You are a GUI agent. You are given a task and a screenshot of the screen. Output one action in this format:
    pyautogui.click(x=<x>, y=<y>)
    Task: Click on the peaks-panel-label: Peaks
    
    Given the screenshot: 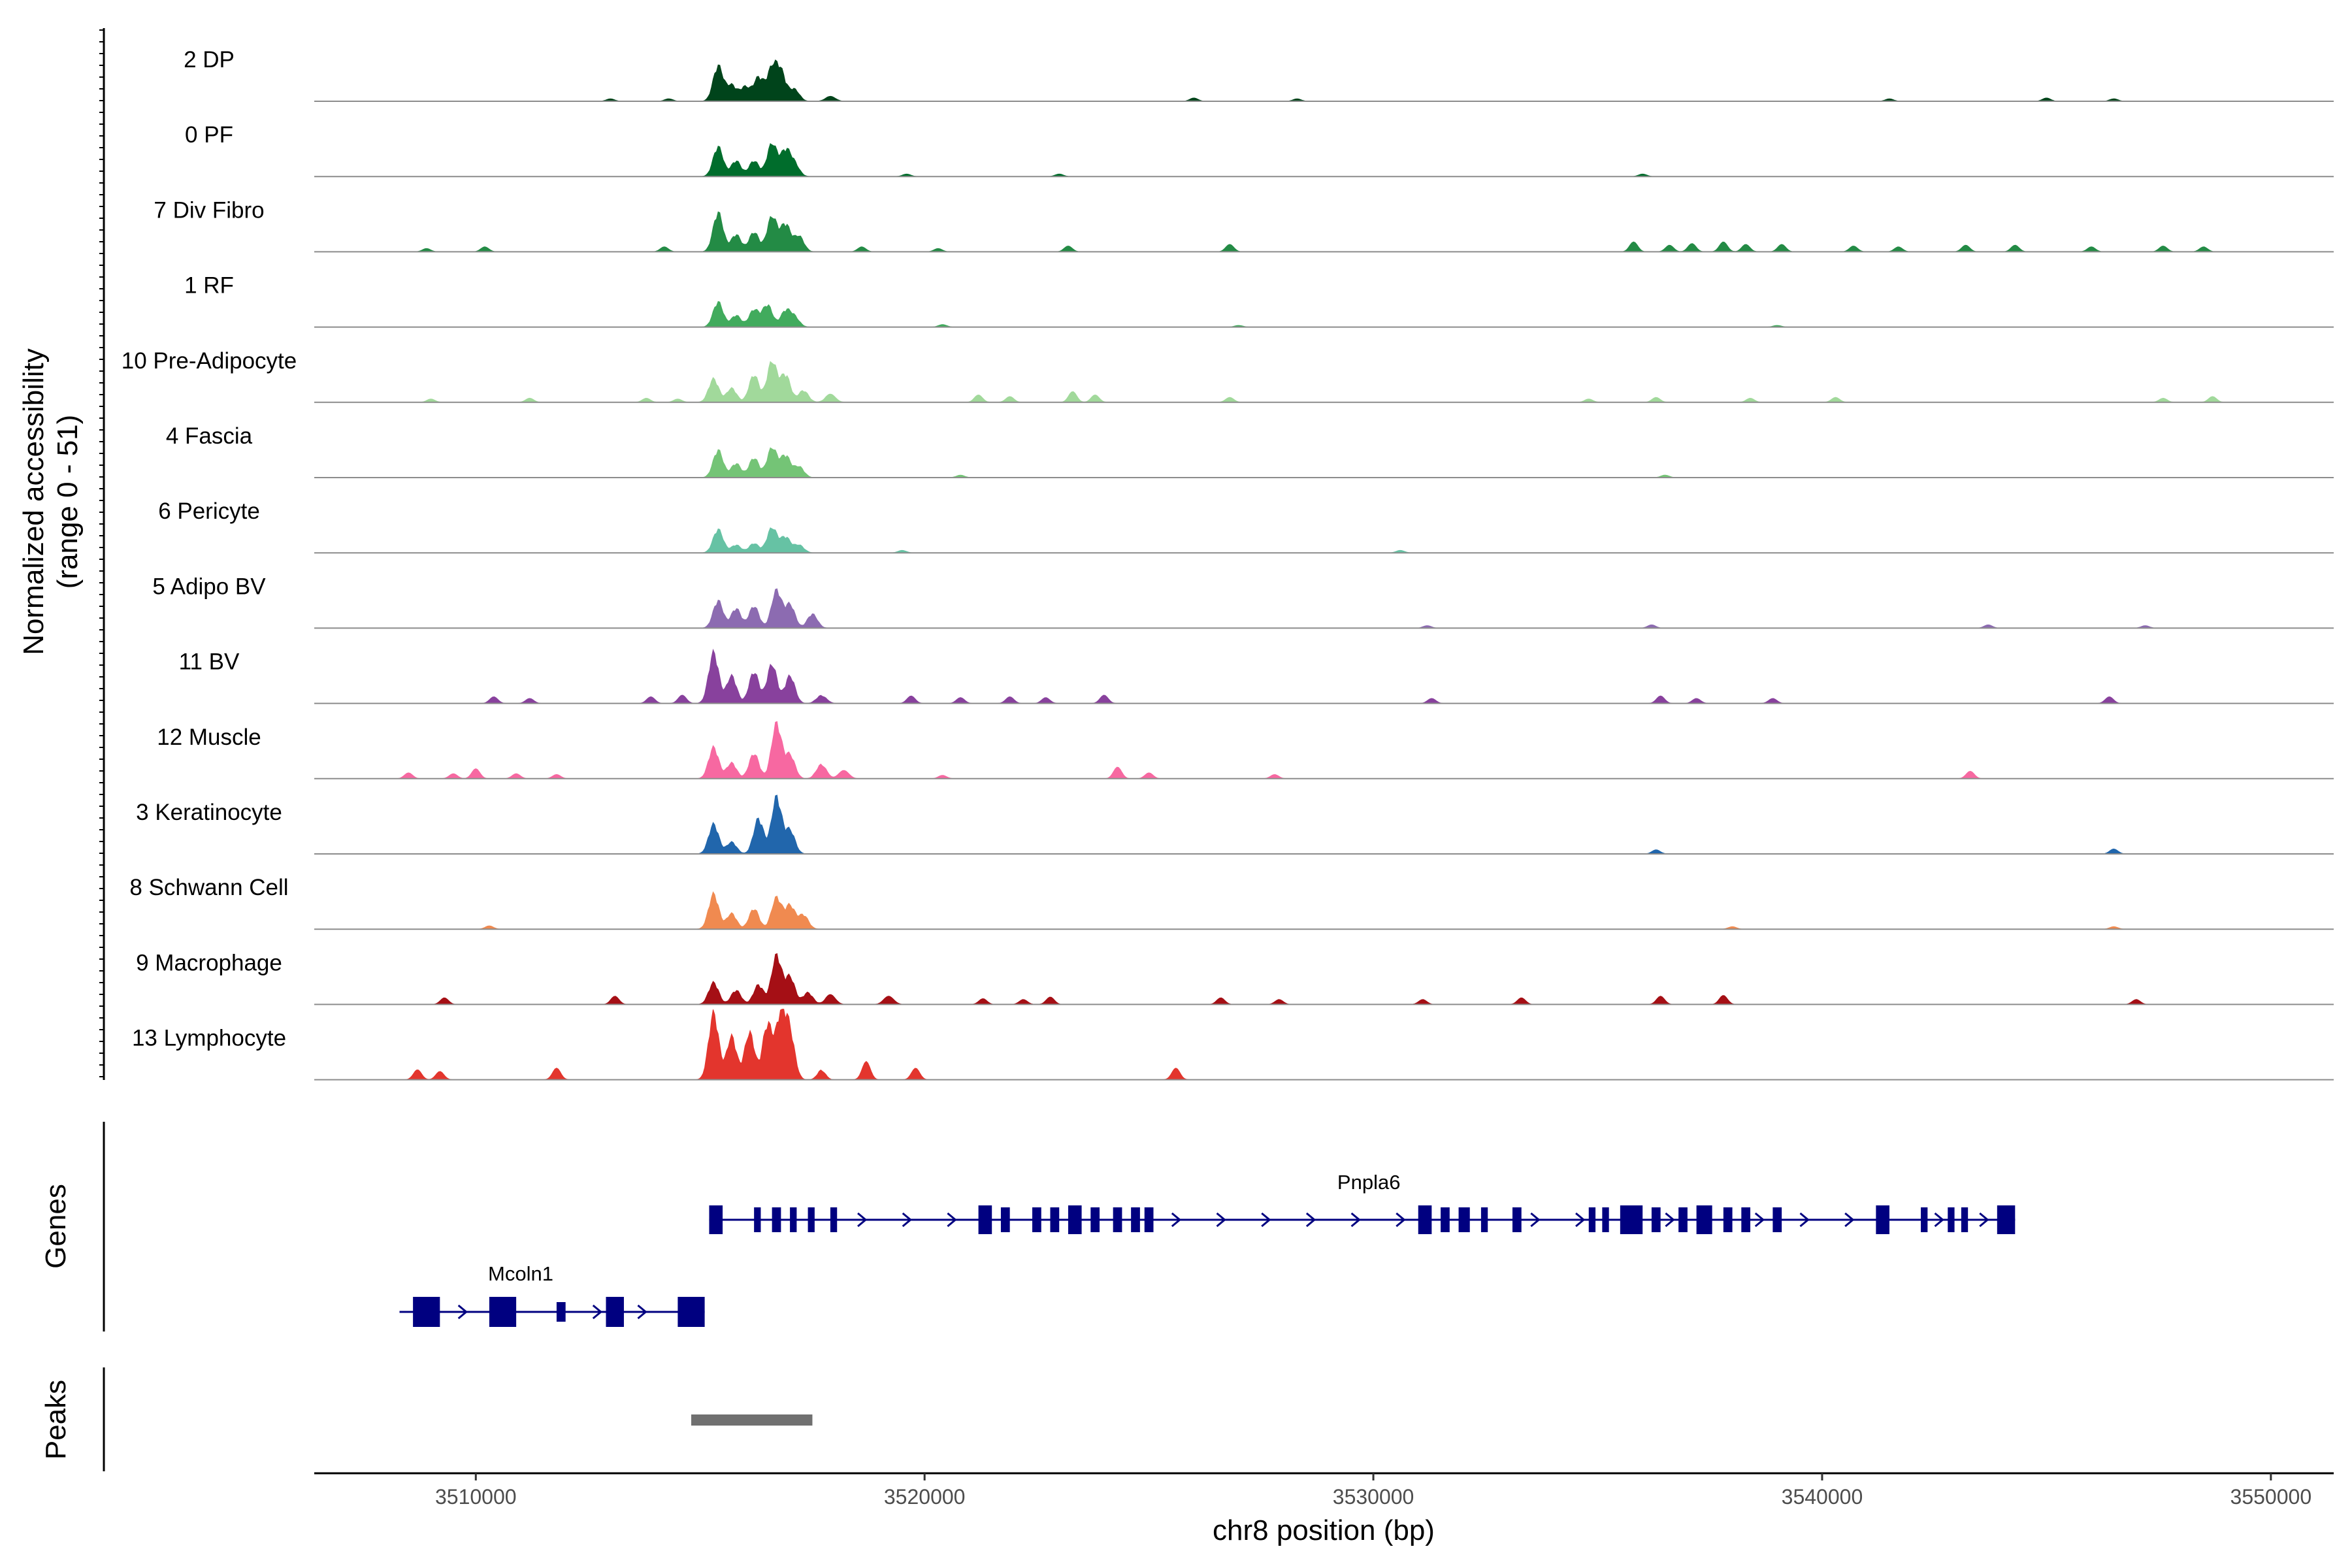 What is the action you would take?
    pyautogui.click(x=56, y=1420)
    